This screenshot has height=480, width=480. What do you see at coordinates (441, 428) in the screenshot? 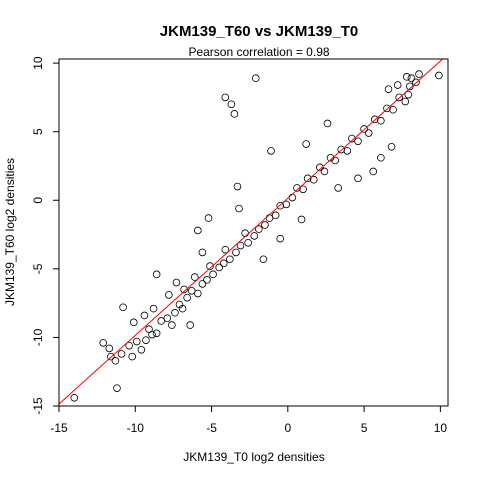
I see `x-tick-label: 10` at bounding box center [441, 428].